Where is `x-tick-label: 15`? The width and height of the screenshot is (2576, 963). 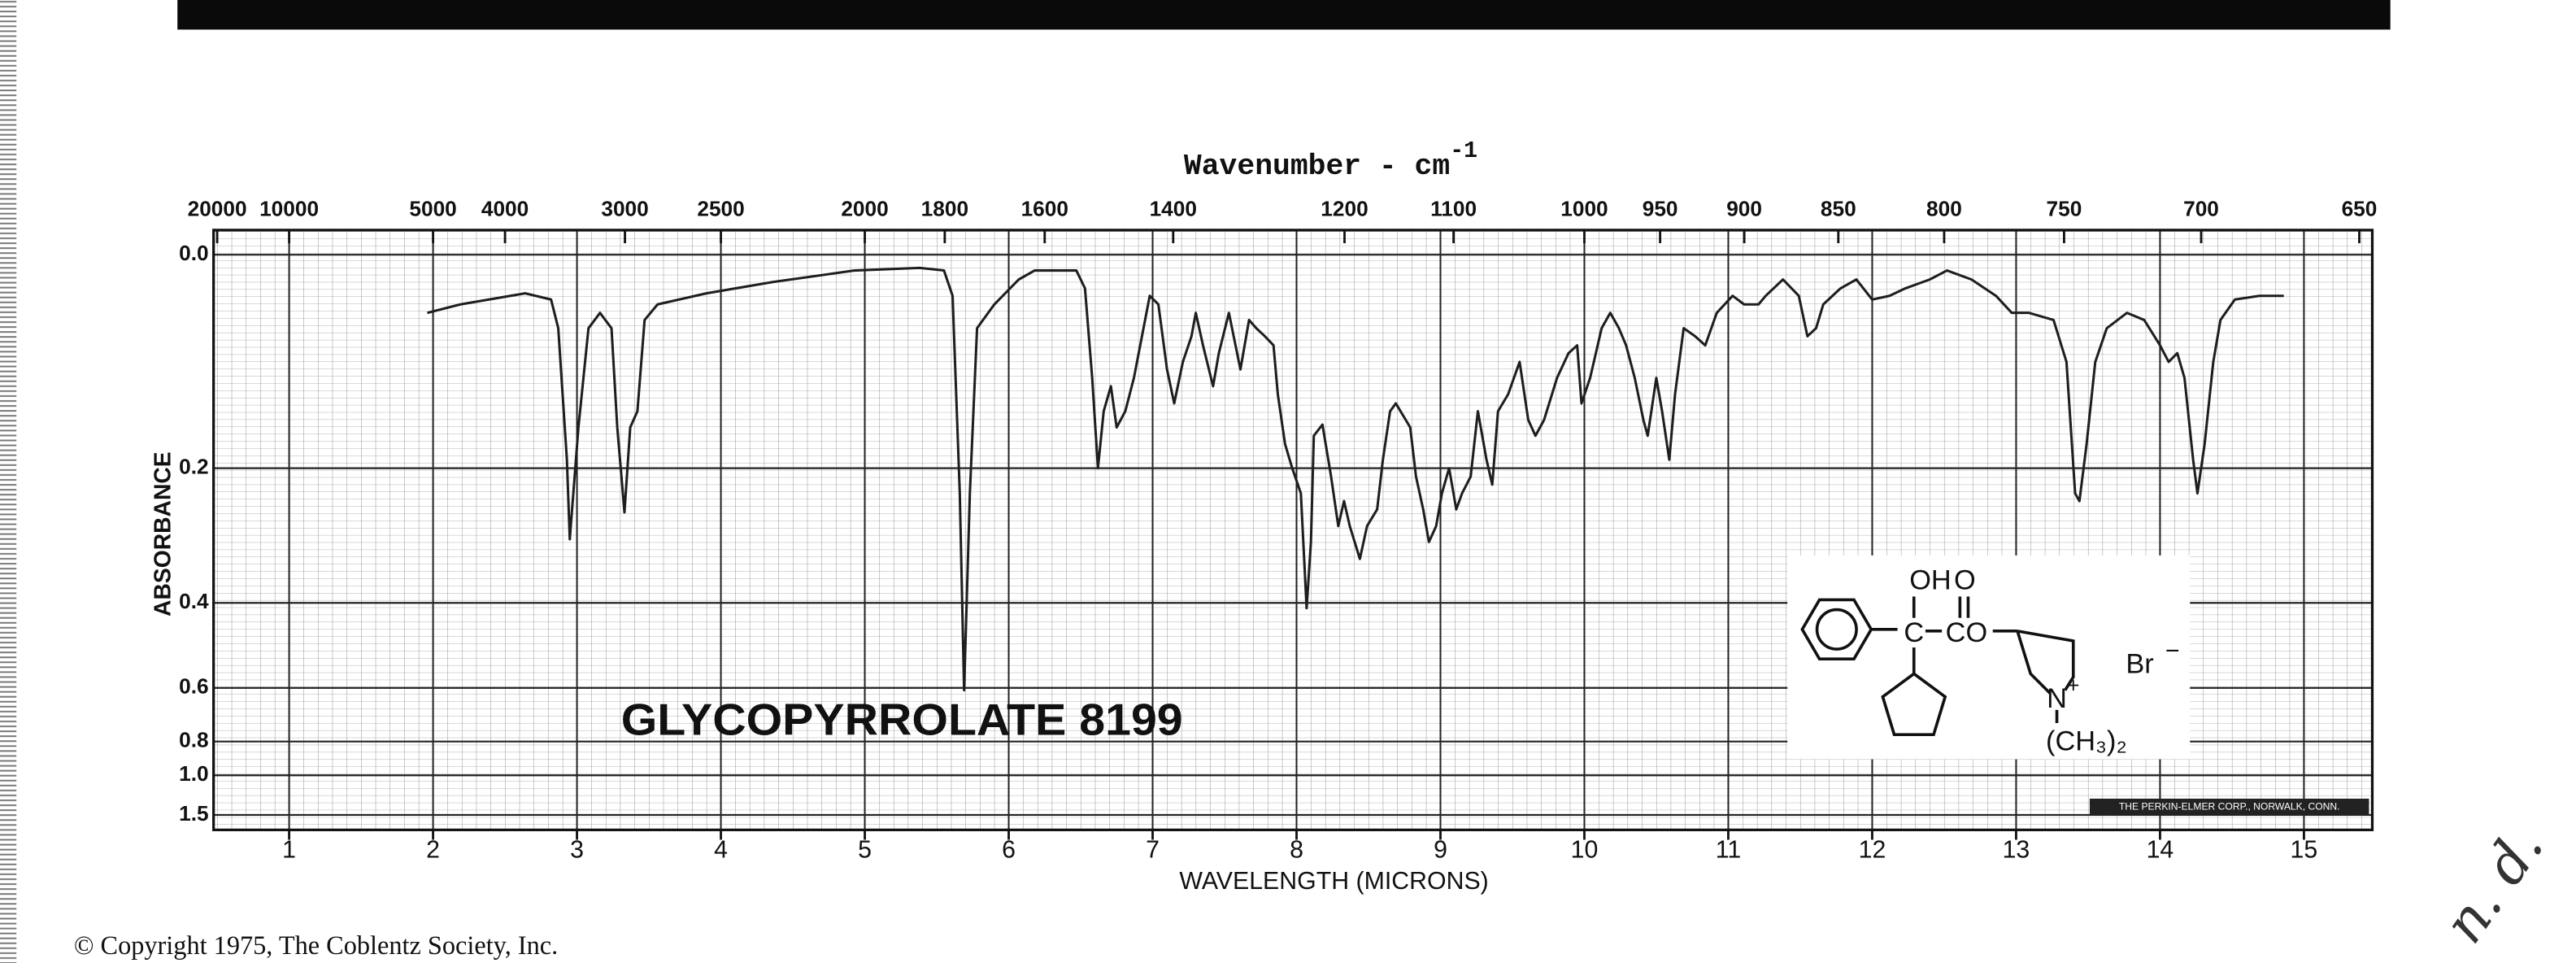
x-tick-label: 15 is located at coordinates (2305, 850).